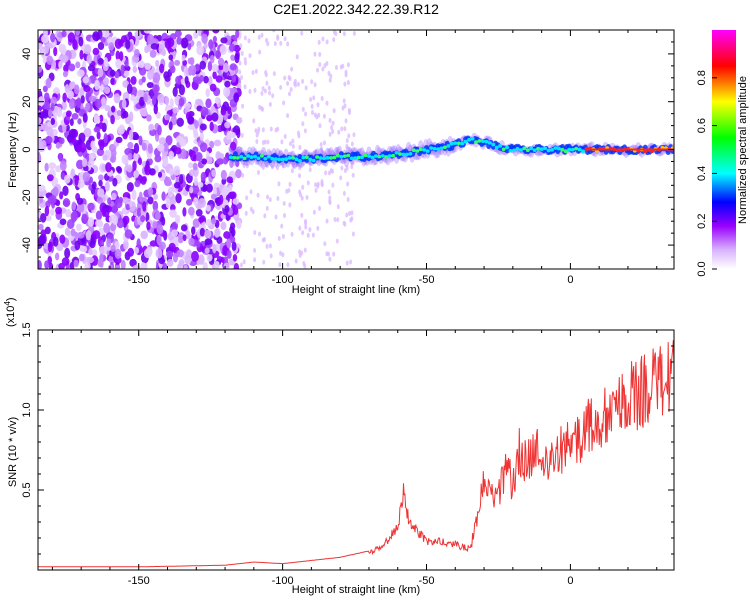 The height and width of the screenshot is (600, 750). I want to click on x-tick-label: -150, so click(139, 280).